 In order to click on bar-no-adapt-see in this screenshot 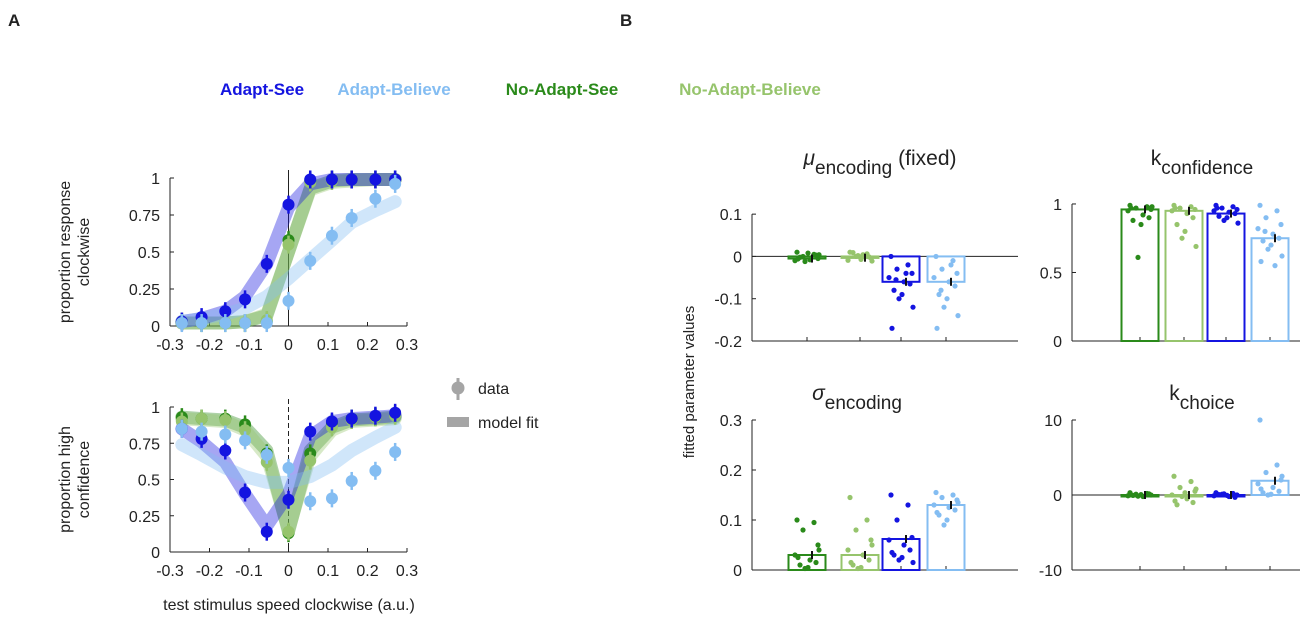, I will do `click(1140, 275)`.